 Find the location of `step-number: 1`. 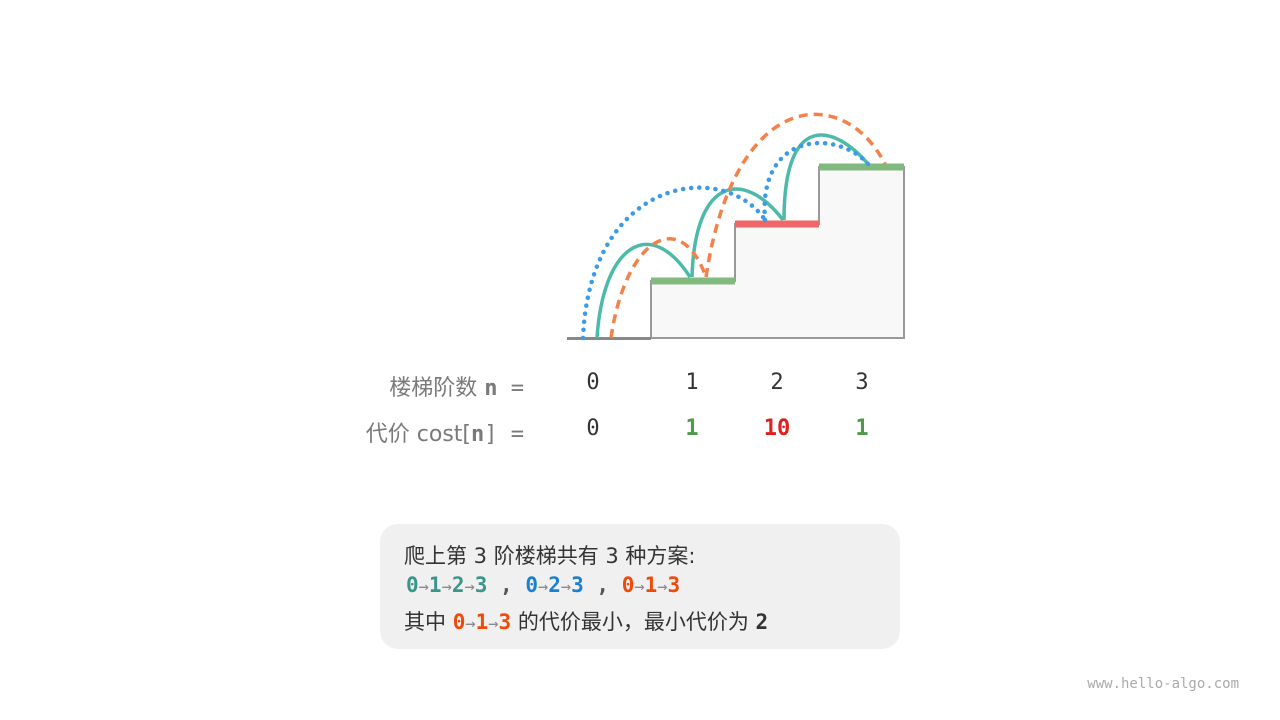

step-number: 1 is located at coordinates (692, 382).